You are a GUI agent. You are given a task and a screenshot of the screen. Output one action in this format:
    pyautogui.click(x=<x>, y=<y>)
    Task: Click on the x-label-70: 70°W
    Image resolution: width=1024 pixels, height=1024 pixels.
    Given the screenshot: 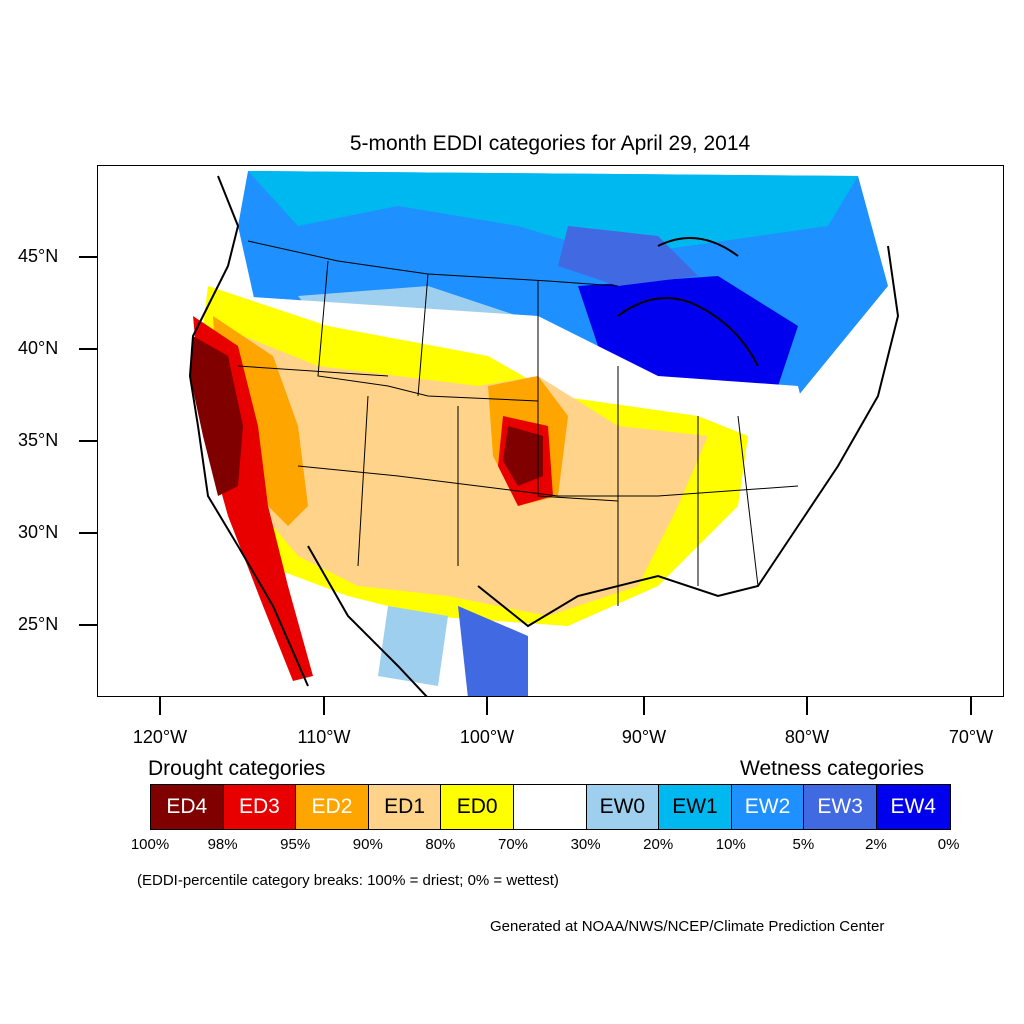 What is the action you would take?
    pyautogui.click(x=971, y=737)
    